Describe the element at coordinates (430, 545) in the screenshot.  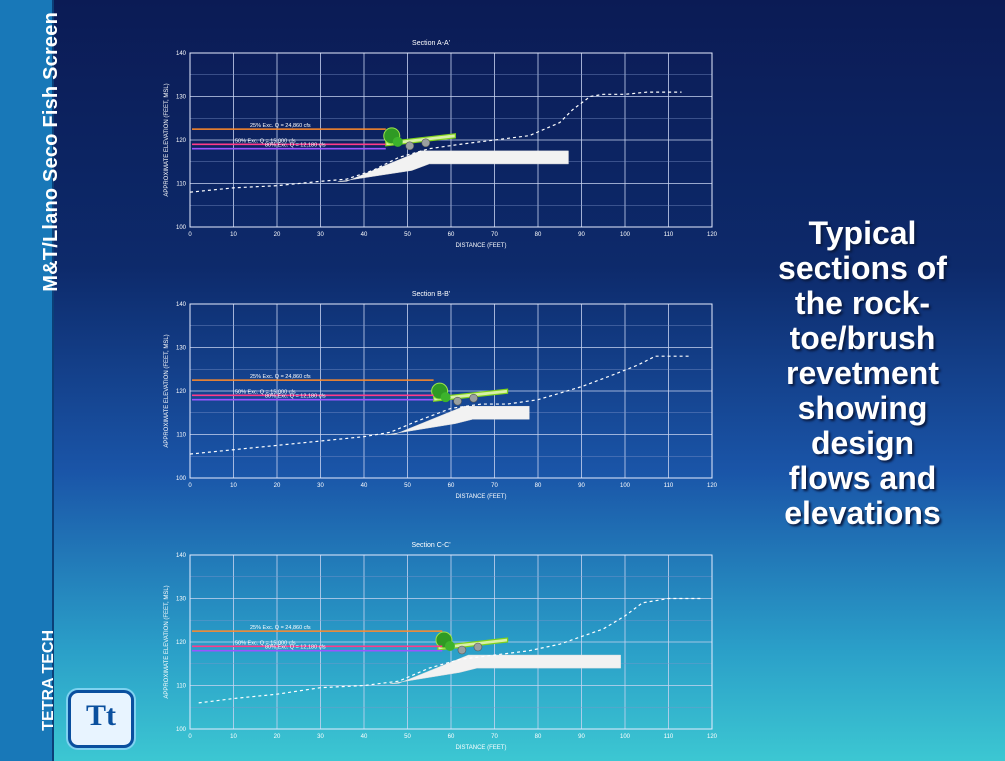
I see `chart-title: Section C-C'` at that location.